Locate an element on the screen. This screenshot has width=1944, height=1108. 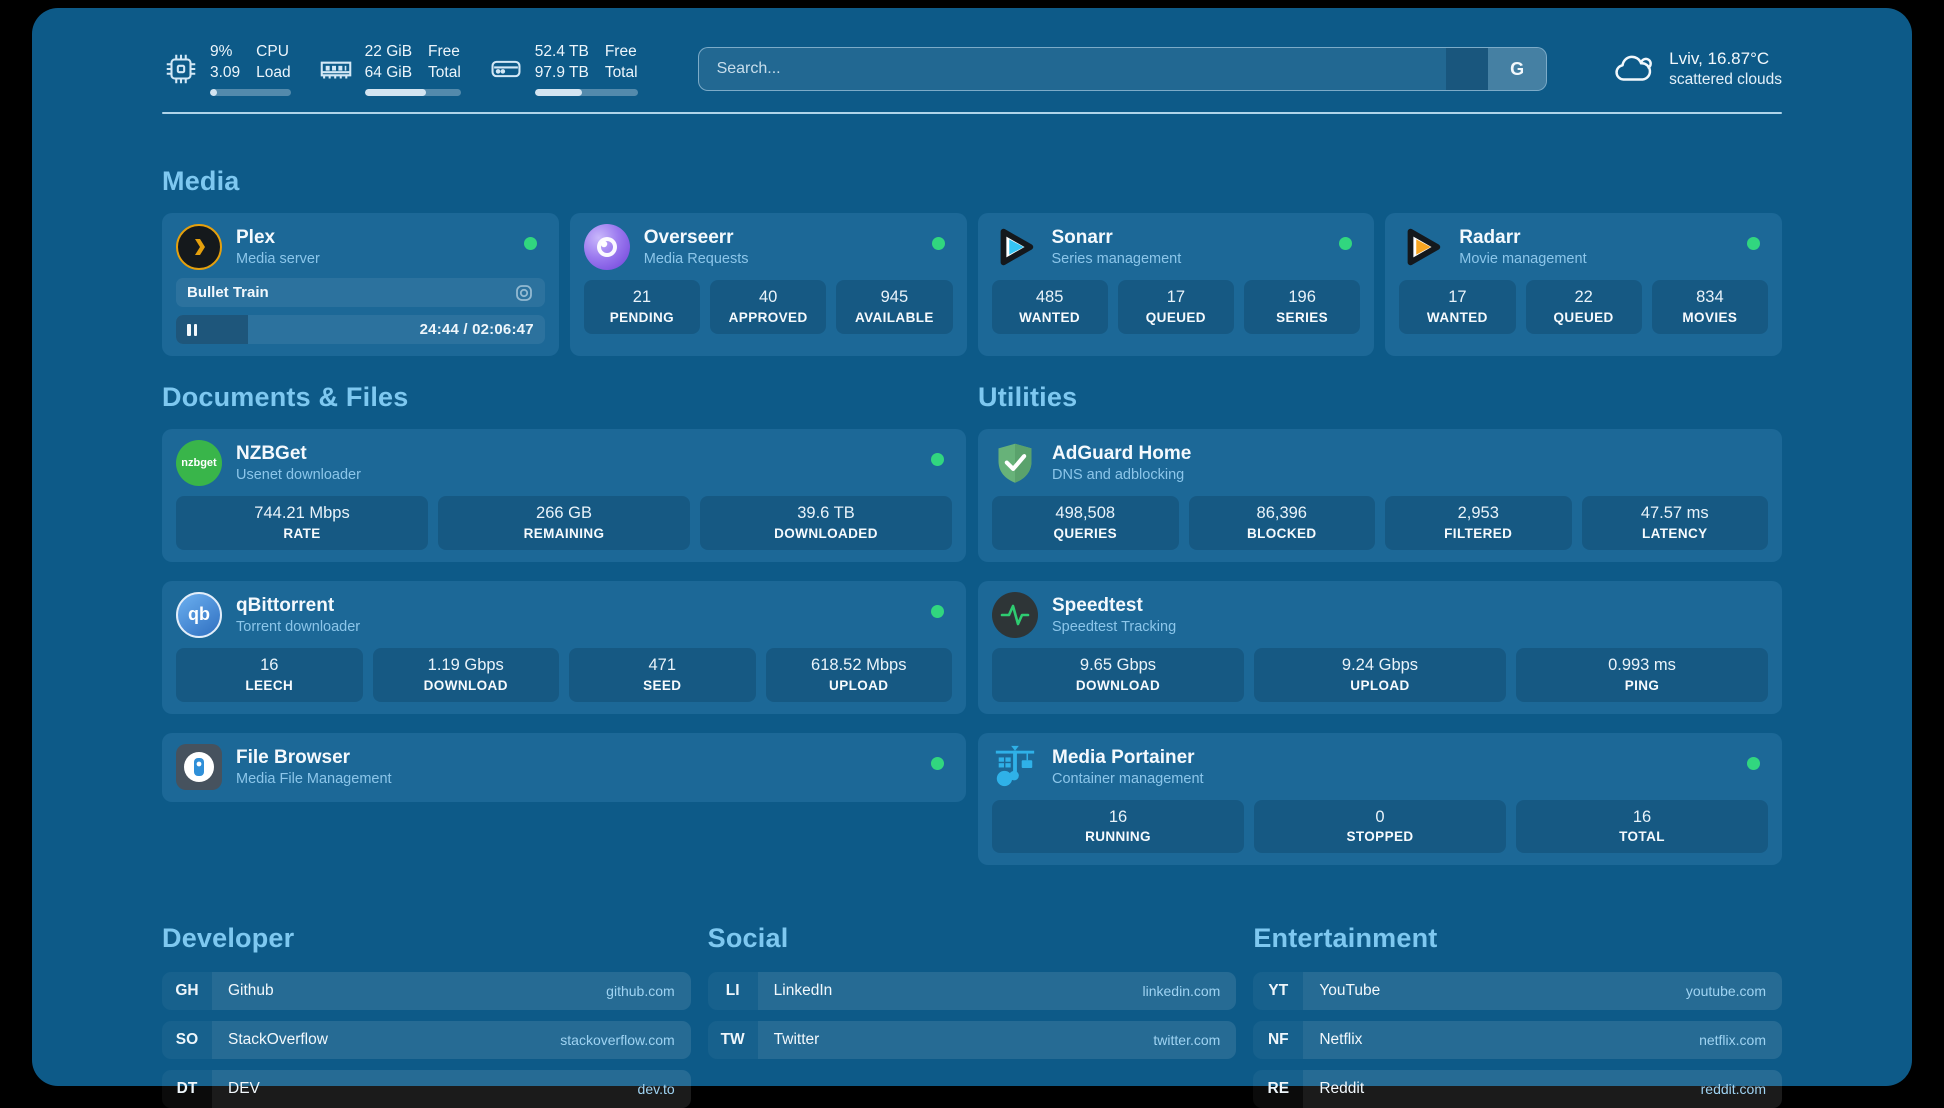
bookmark-reddit: RE Reddit reddit.com is located at coordinates (1517, 1089).